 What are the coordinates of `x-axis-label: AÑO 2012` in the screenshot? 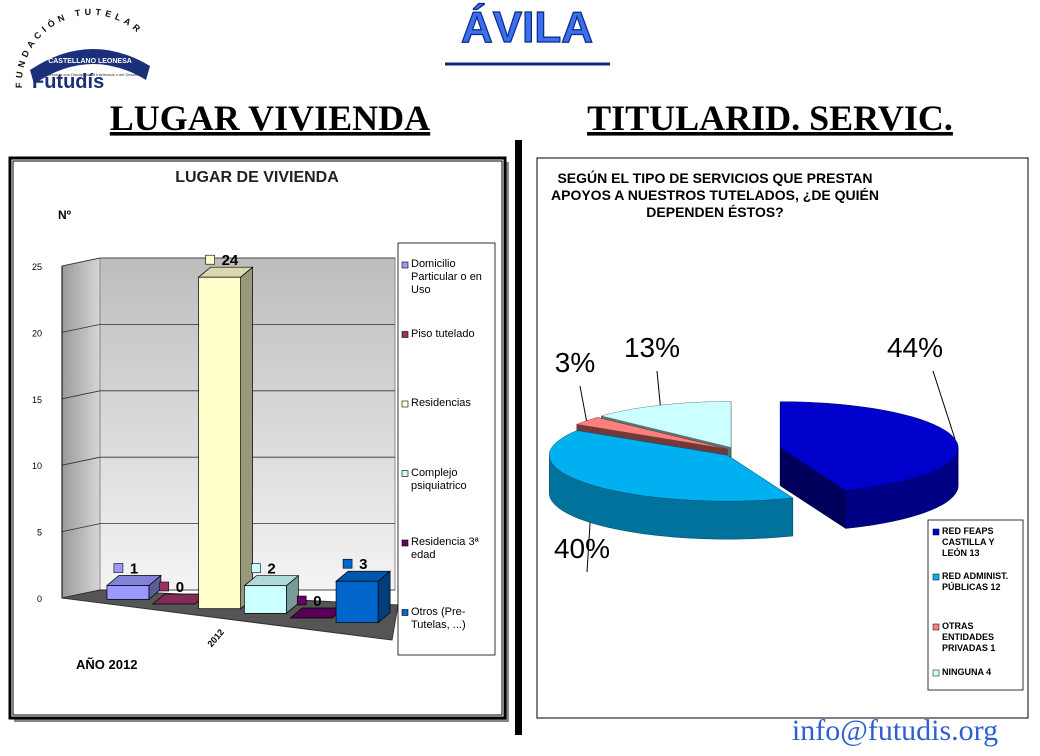 It's located at (106, 664).